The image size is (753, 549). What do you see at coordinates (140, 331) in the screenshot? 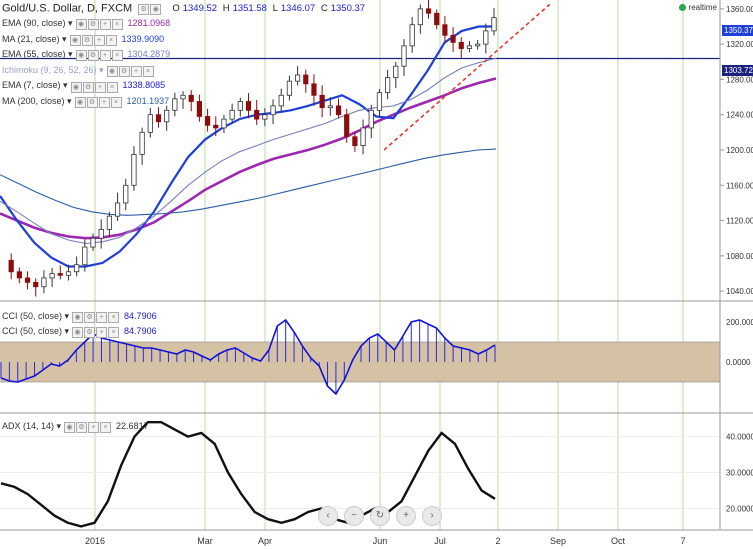
I see `cci-legend-value: 84.7906` at bounding box center [140, 331].